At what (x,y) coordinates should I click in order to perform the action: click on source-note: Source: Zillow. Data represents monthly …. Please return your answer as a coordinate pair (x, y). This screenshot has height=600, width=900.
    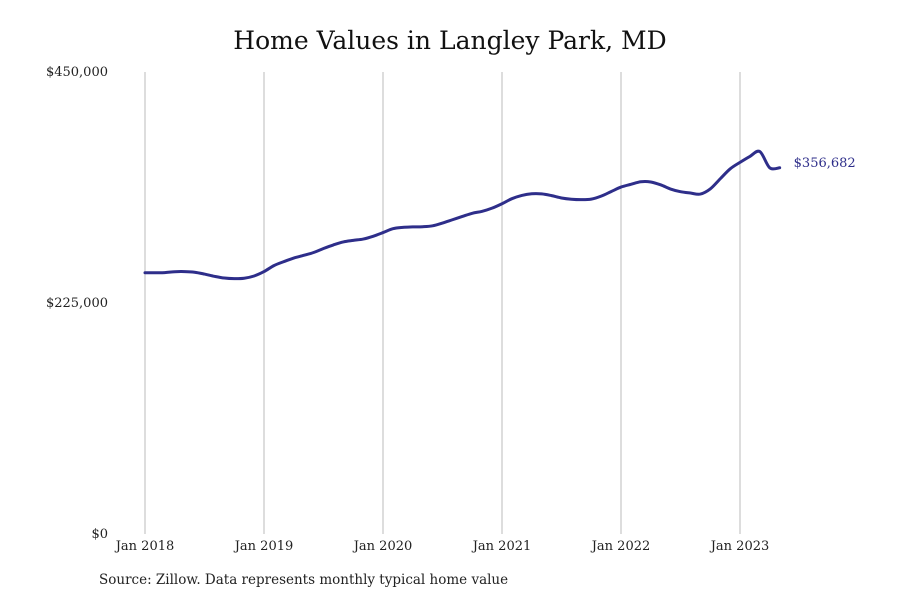
    Looking at the image, I should click on (304, 580).